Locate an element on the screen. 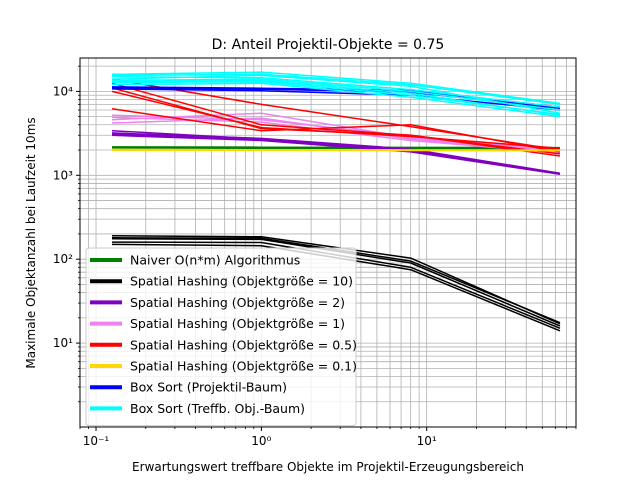 The image size is (640, 480). legend-label: Spatial Hashing (Objektgröße = 2) is located at coordinates (237, 302).